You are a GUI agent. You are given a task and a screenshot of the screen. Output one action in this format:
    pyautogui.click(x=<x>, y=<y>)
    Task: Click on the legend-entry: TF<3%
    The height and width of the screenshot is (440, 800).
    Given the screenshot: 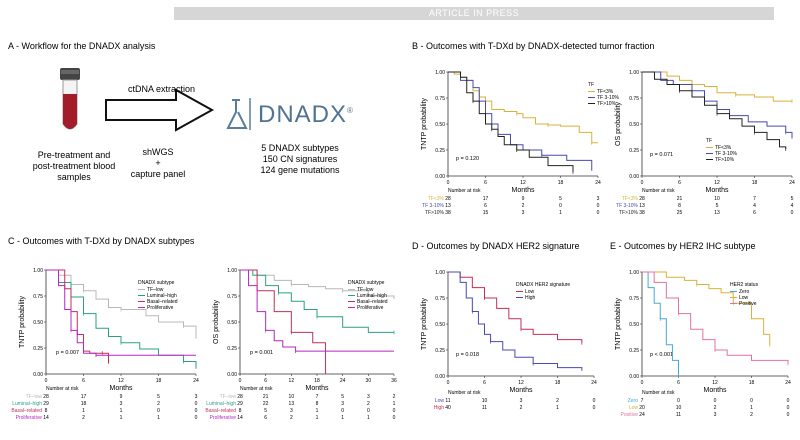 What is the action you would take?
    pyautogui.click(x=605, y=92)
    